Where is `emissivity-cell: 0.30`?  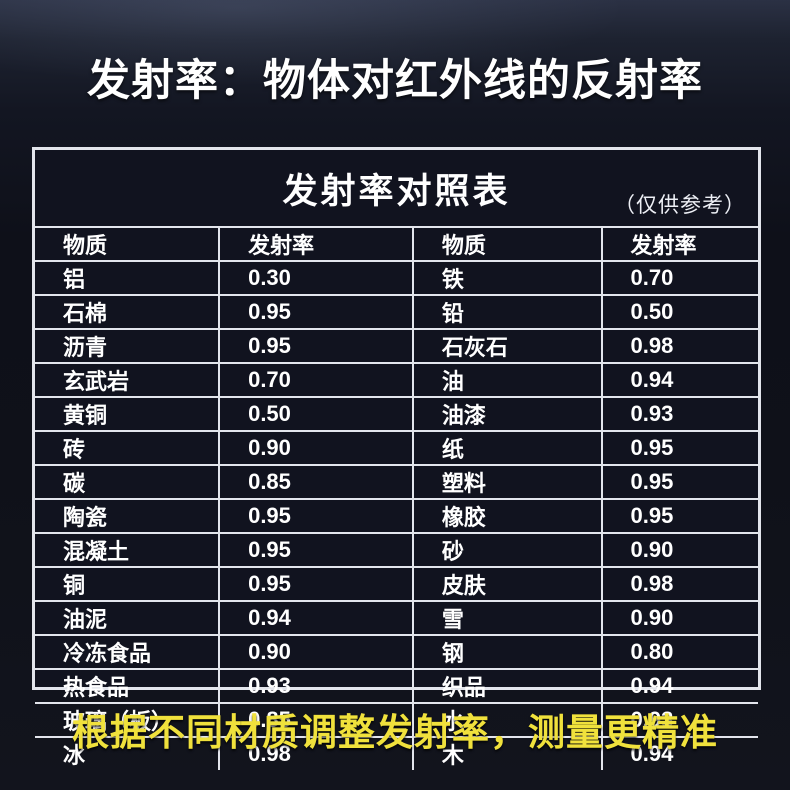
emissivity-cell: 0.30 is located at coordinates (317, 279).